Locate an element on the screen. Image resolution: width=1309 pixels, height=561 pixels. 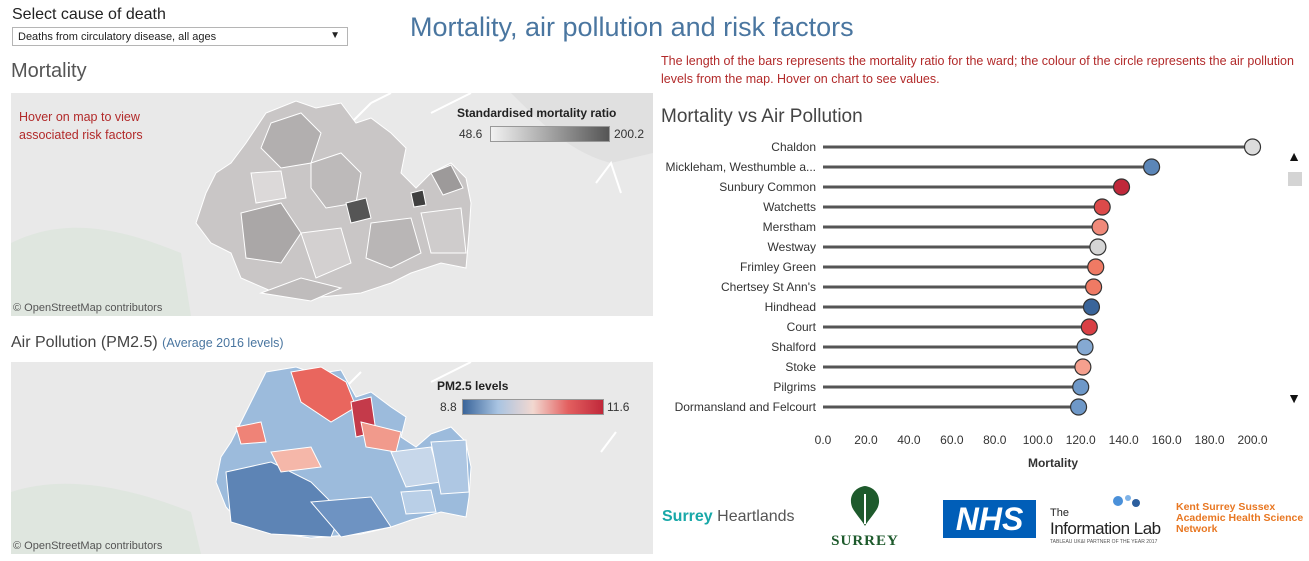
category-label: Westway is located at coordinates (792, 247).